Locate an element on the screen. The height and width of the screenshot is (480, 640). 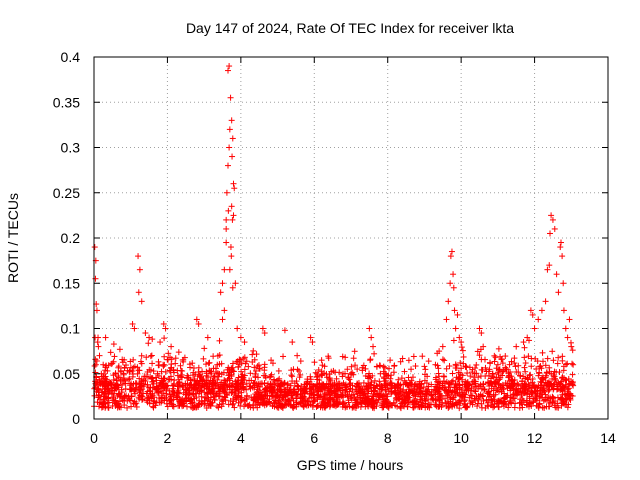
x-tick-label: 12 is located at coordinates (535, 438).